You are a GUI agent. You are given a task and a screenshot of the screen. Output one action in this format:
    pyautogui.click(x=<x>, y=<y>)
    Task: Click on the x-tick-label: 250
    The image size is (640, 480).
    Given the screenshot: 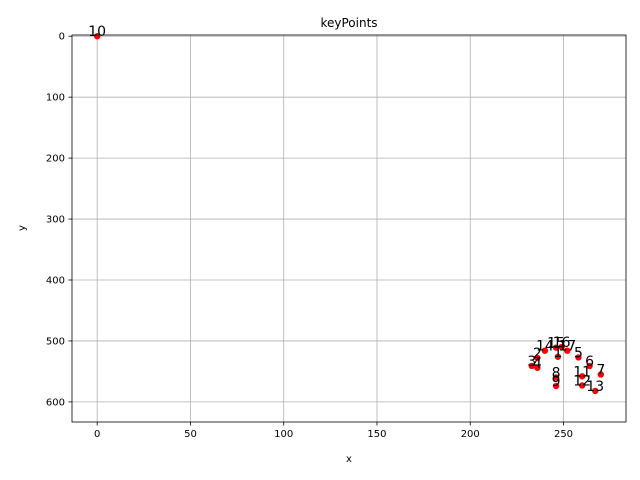 What is the action you would take?
    pyautogui.click(x=563, y=434)
    